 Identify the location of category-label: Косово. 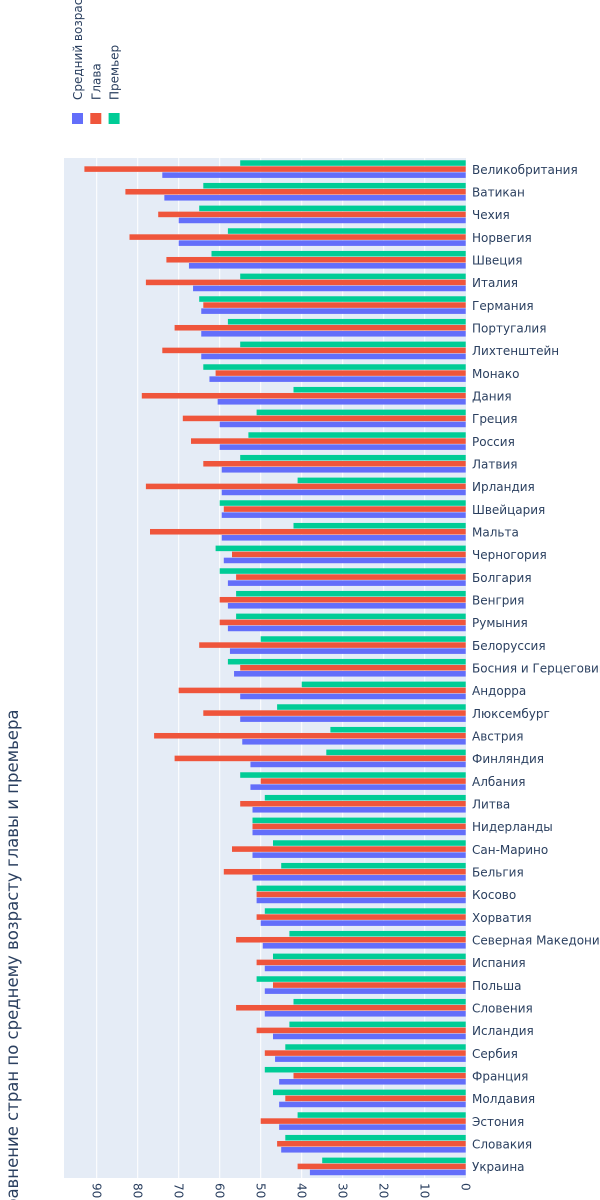
(494, 895).